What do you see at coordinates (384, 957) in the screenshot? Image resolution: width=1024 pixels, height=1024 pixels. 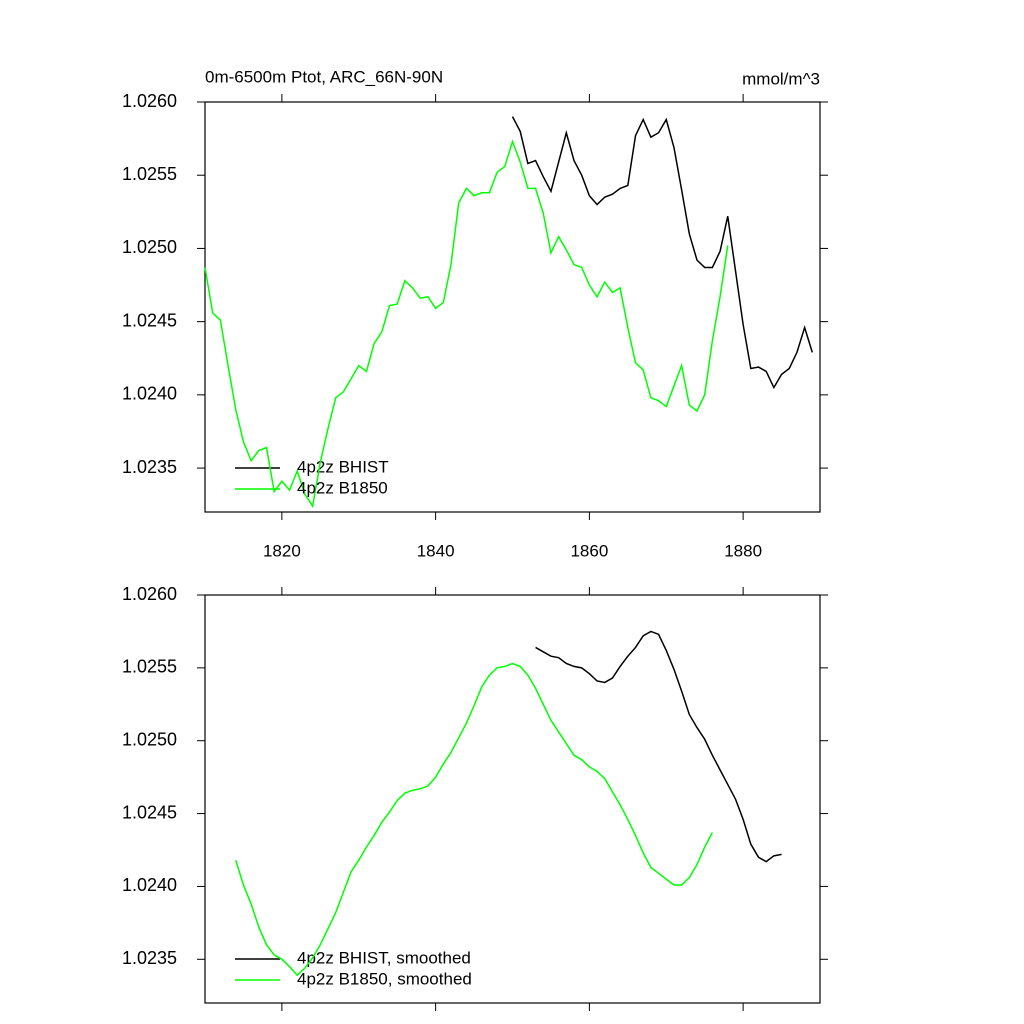 I see `legend-label: 4p2z BHIST, smoothed` at bounding box center [384, 957].